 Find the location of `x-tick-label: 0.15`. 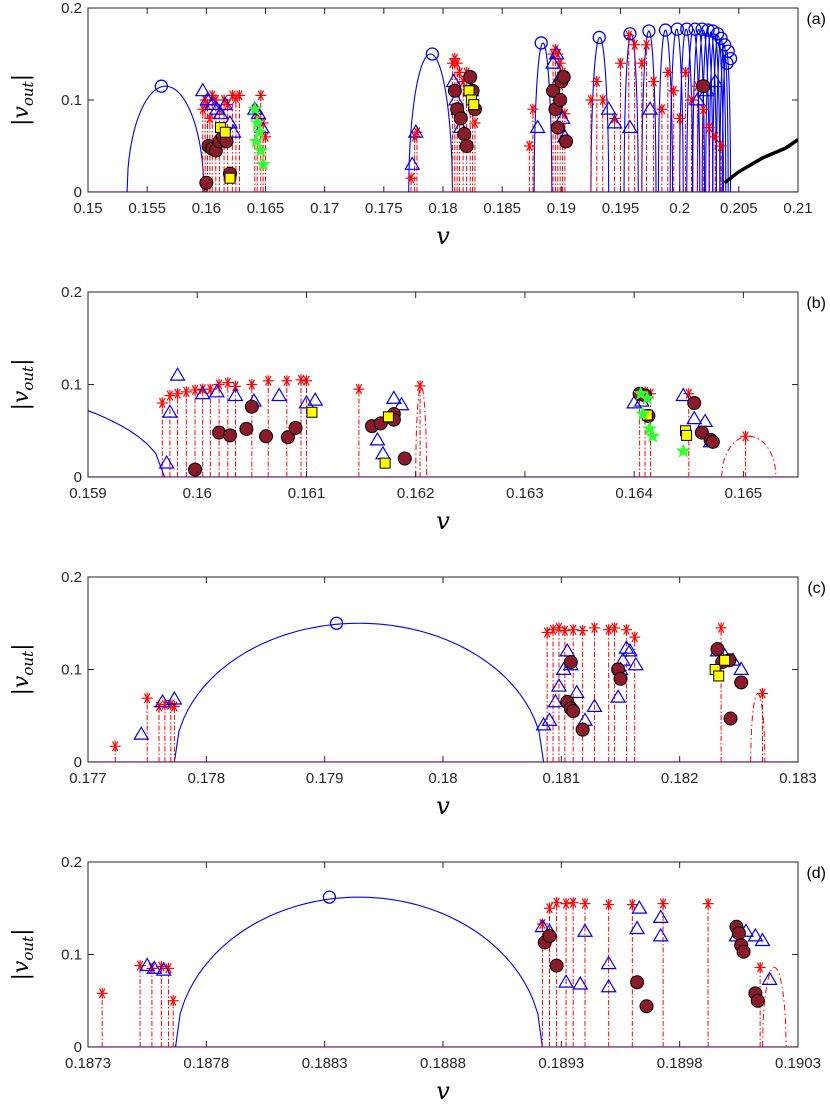

x-tick-label: 0.15 is located at coordinates (87, 208).